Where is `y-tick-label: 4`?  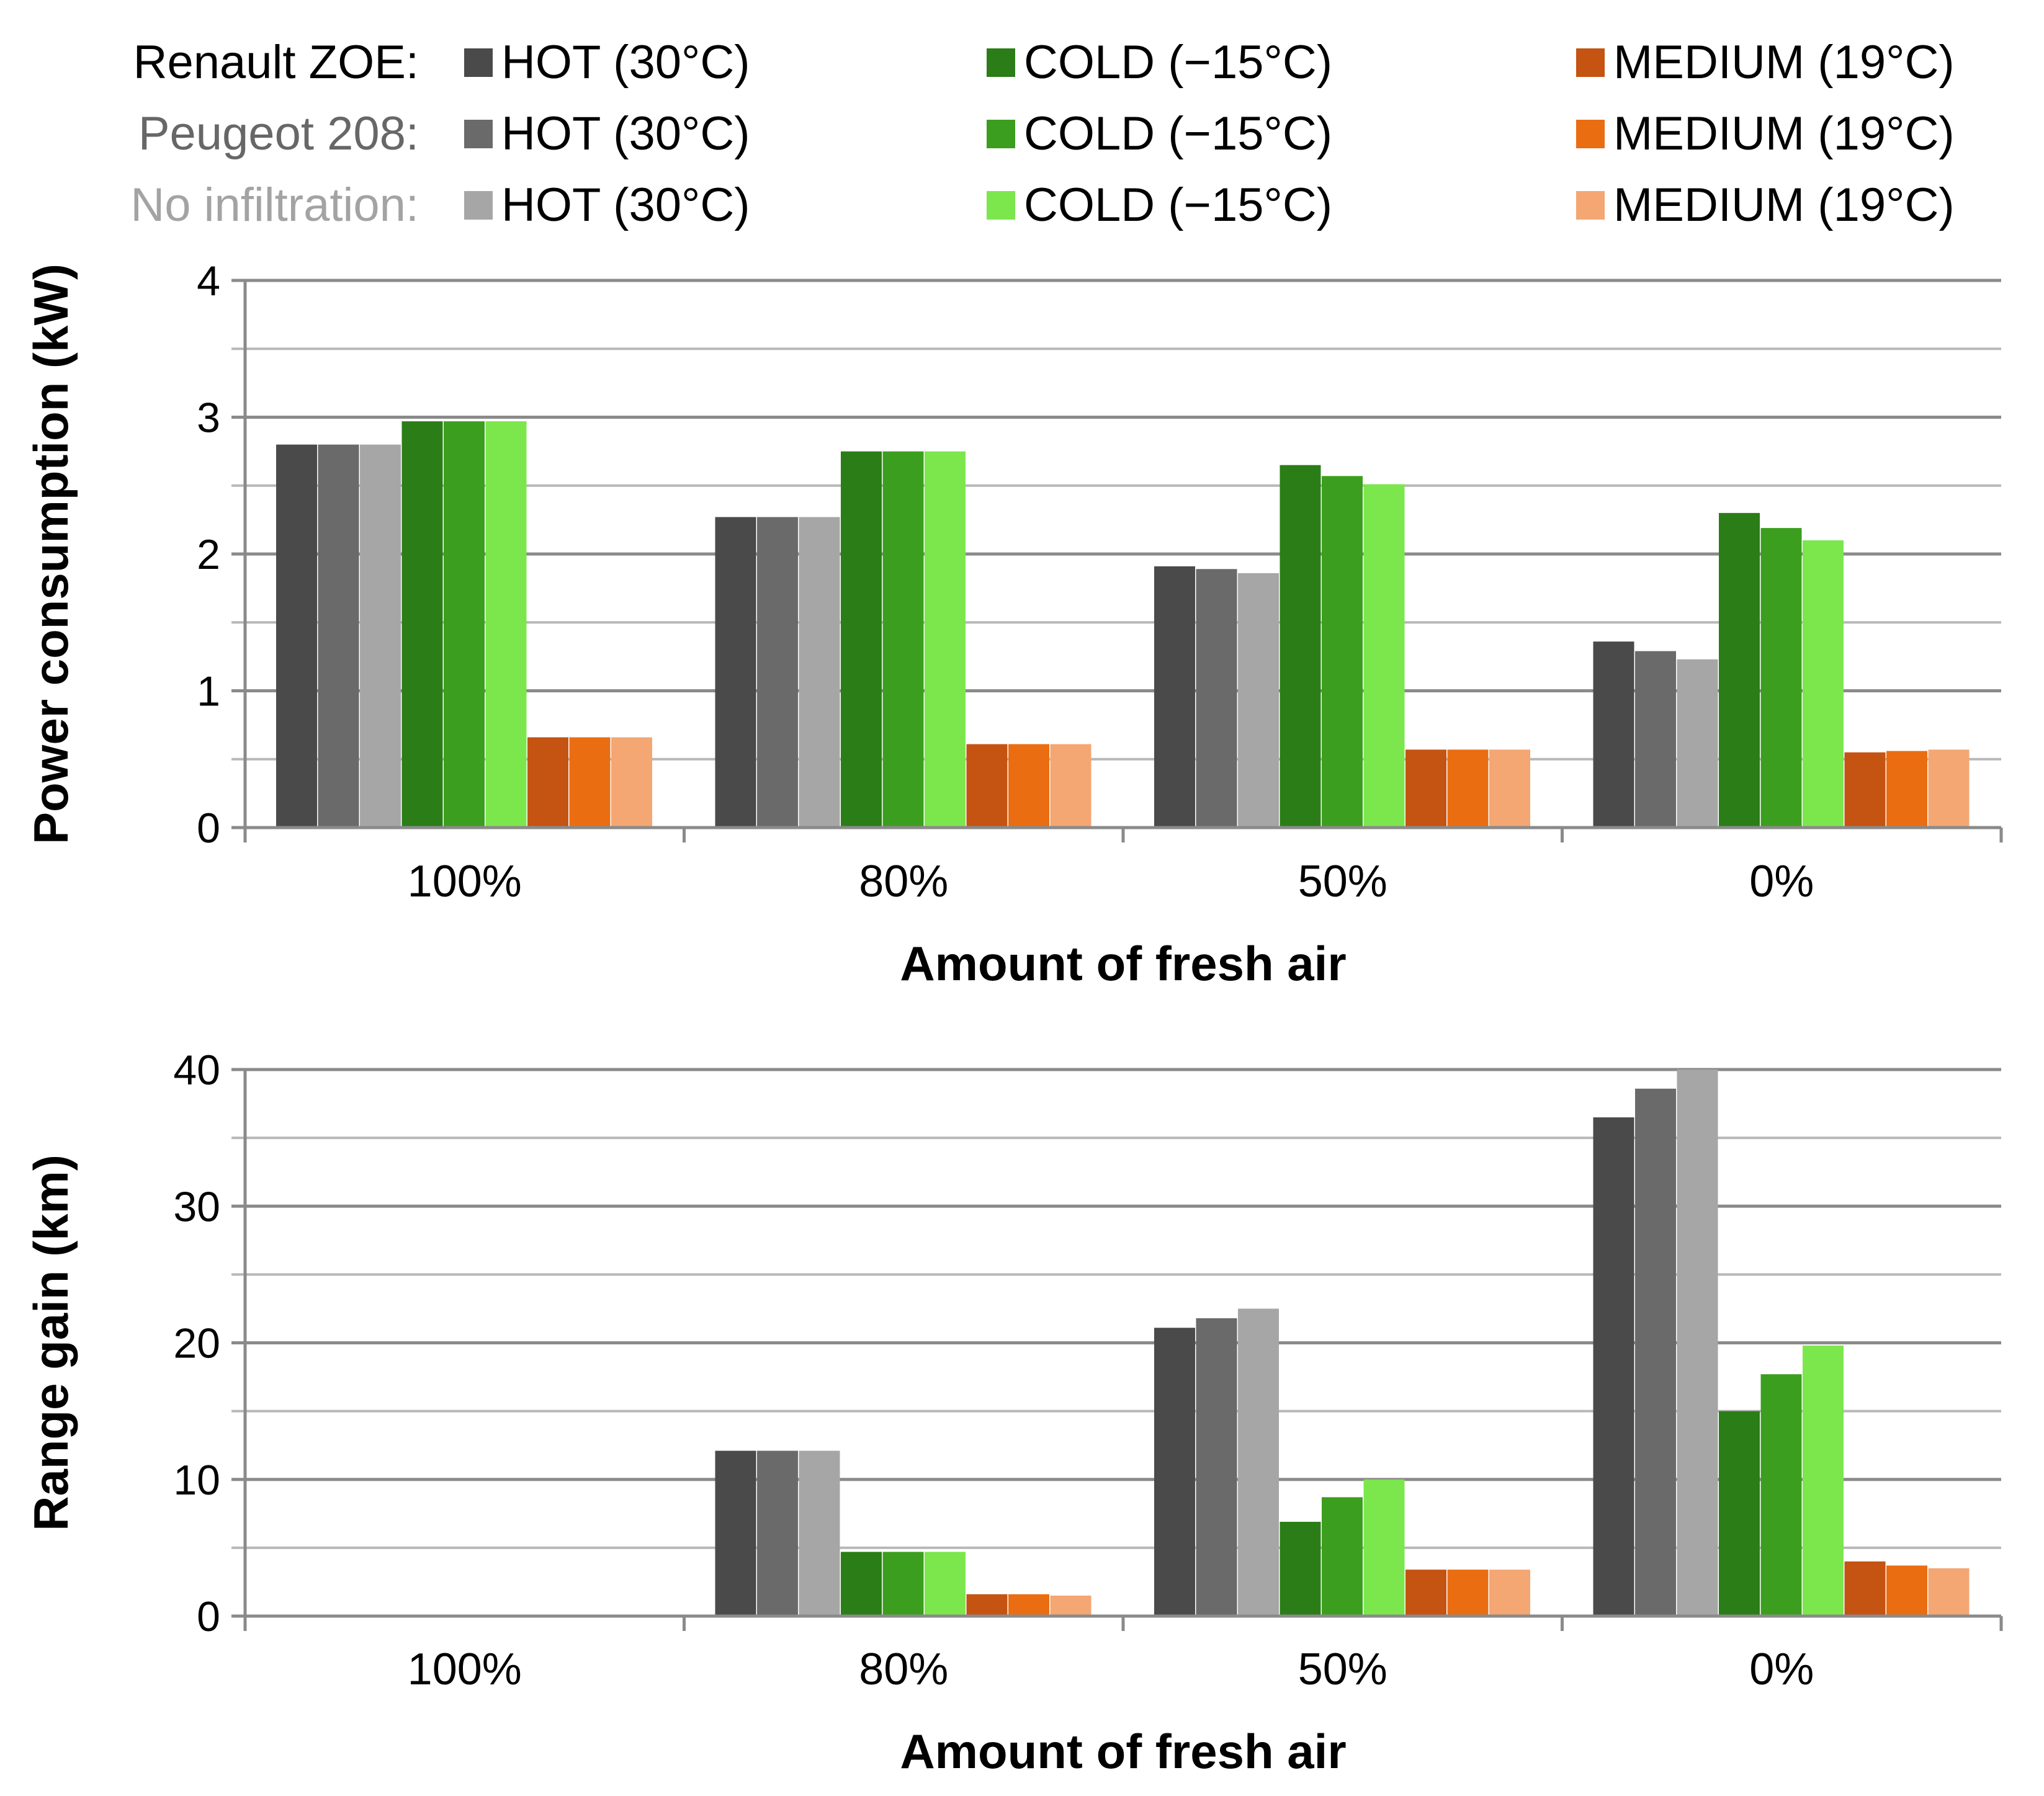 y-tick-label: 4 is located at coordinates (209, 281).